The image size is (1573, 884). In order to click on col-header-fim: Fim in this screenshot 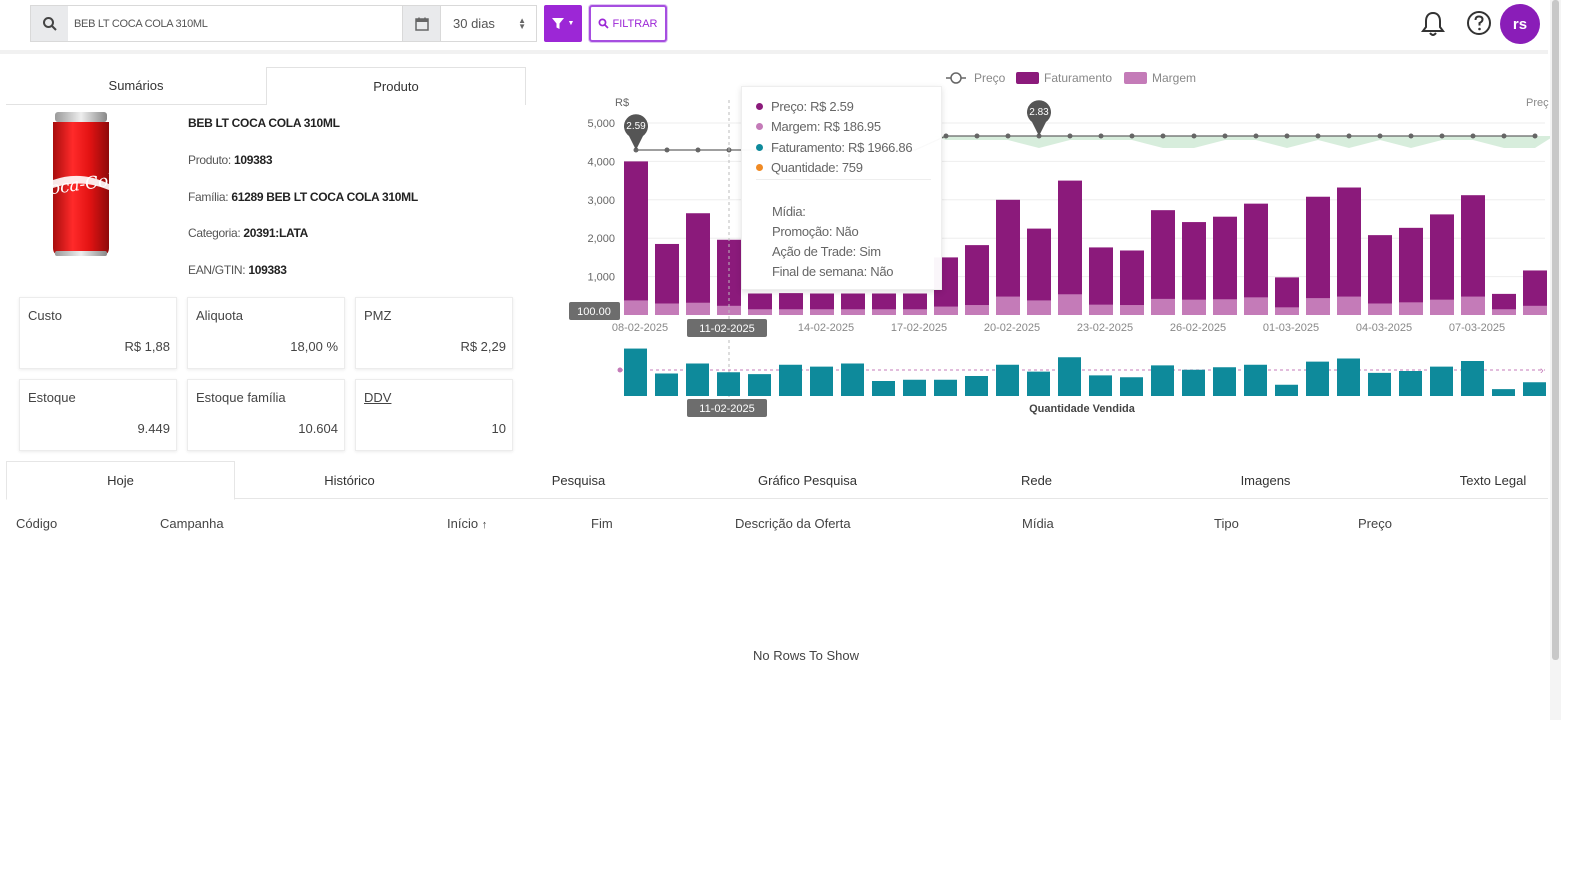, I will do `click(602, 523)`.